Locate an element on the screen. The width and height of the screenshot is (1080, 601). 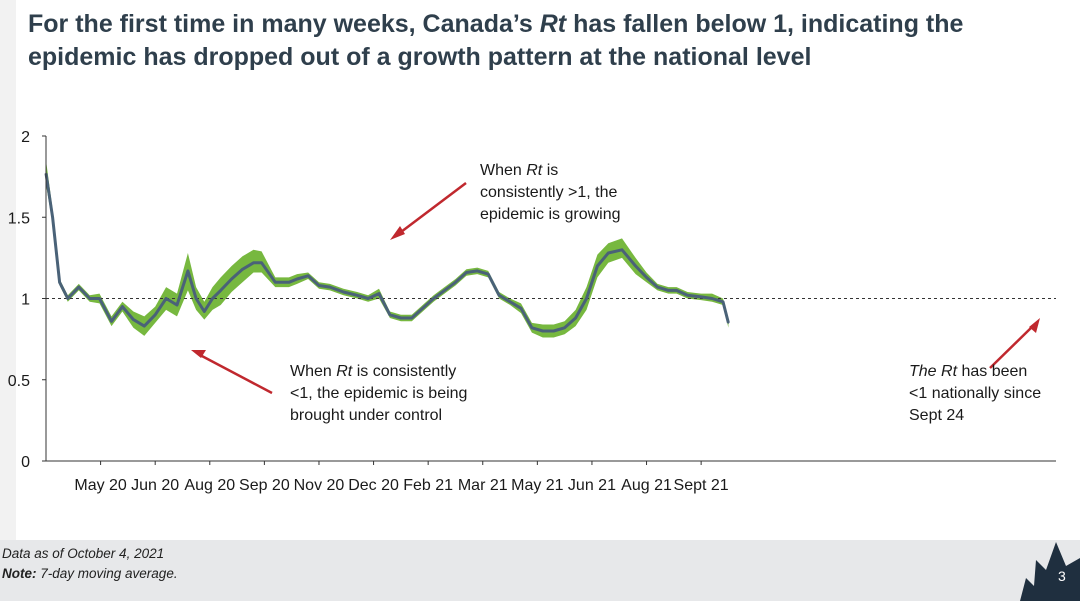
footnote-note: Note: 7-day moving average. is located at coordinates (90, 573).